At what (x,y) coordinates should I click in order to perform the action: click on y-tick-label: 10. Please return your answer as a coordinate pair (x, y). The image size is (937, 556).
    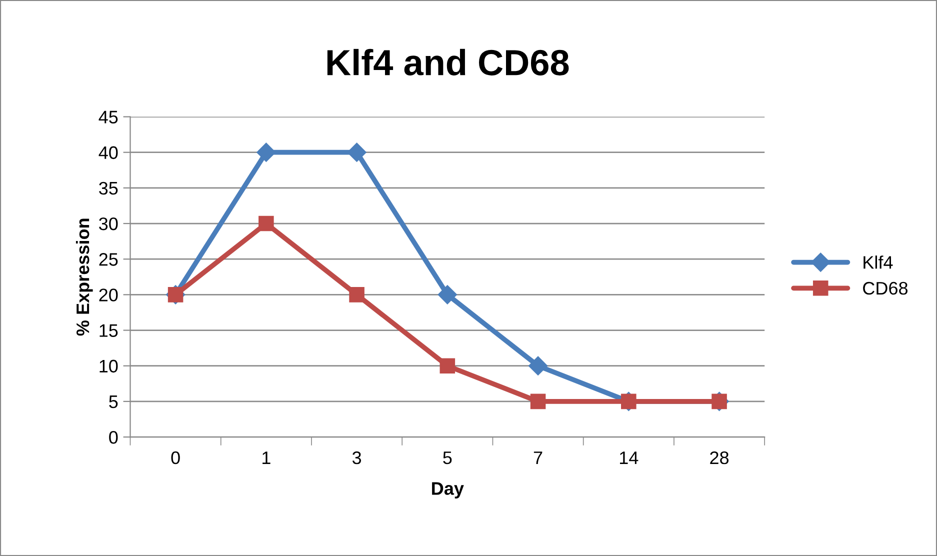
    Looking at the image, I should click on (109, 366).